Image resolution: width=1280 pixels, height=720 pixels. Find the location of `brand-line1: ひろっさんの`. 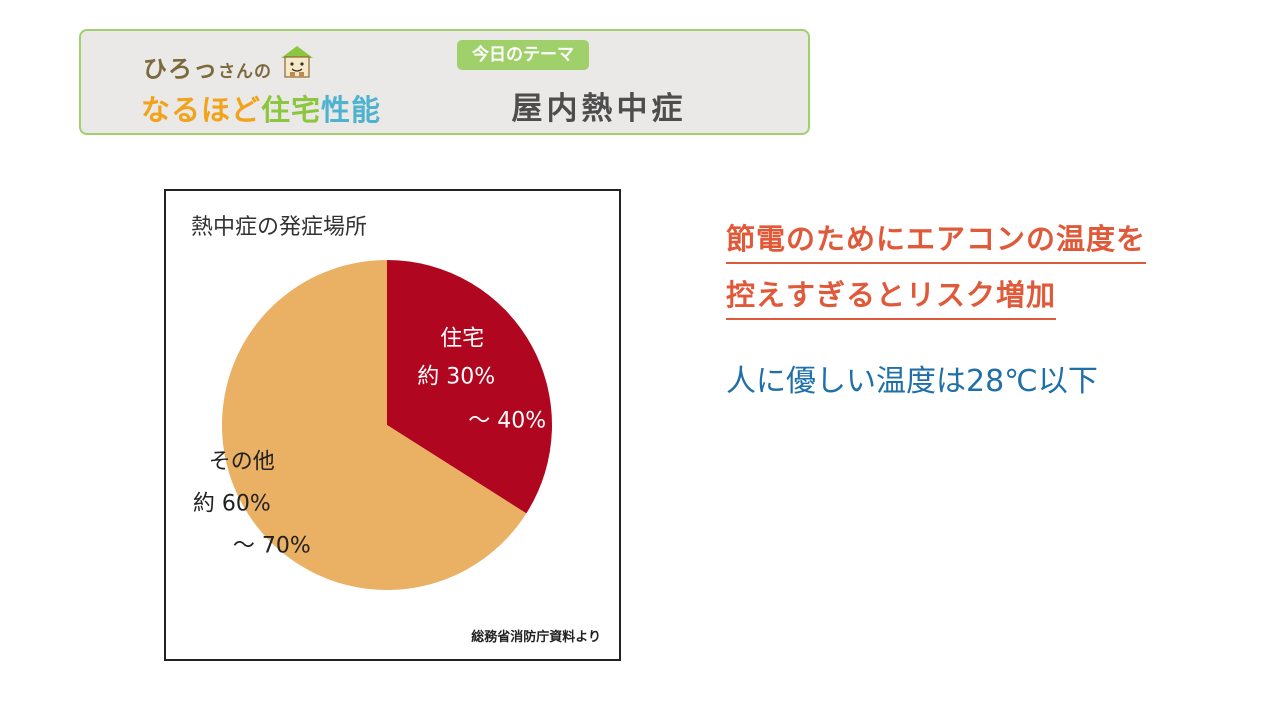

brand-line1: ひろっさんの is located at coordinates (207, 66).